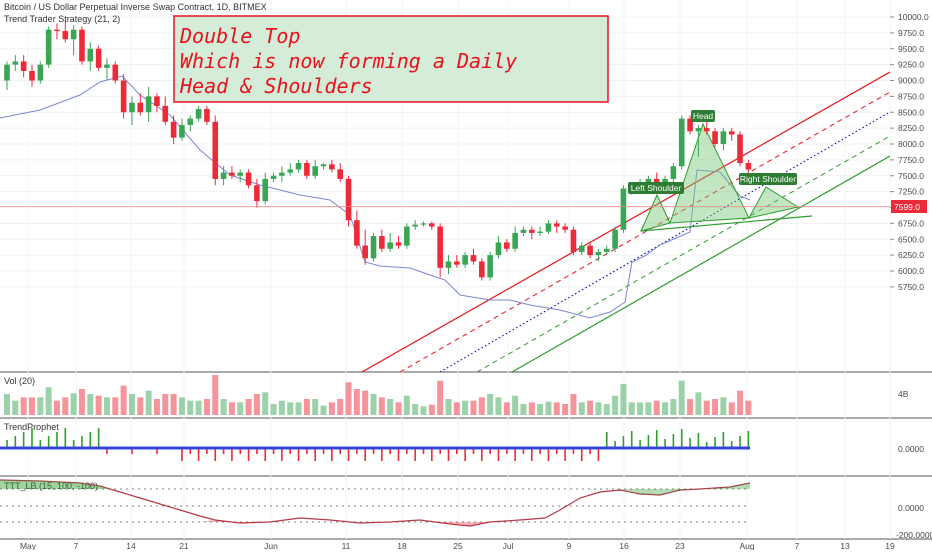 This screenshot has height=555, width=932. Describe the element at coordinates (726, 177) in the screenshot. I see `head-and-shoulders-pattern` at that location.